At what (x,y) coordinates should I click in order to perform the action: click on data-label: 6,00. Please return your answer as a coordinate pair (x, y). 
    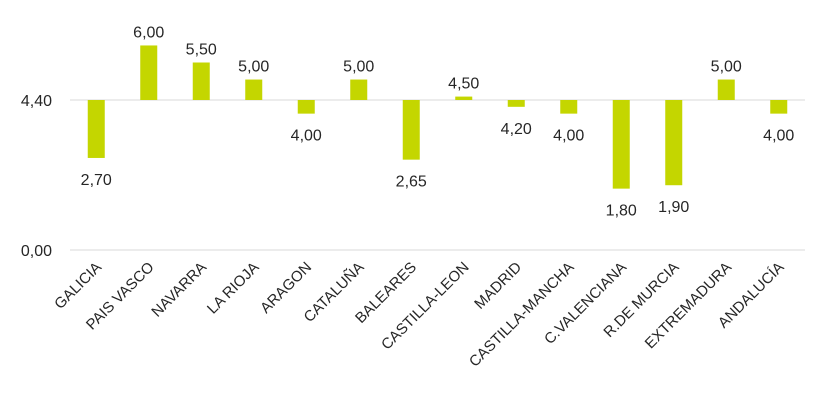
    Looking at the image, I should click on (148, 32).